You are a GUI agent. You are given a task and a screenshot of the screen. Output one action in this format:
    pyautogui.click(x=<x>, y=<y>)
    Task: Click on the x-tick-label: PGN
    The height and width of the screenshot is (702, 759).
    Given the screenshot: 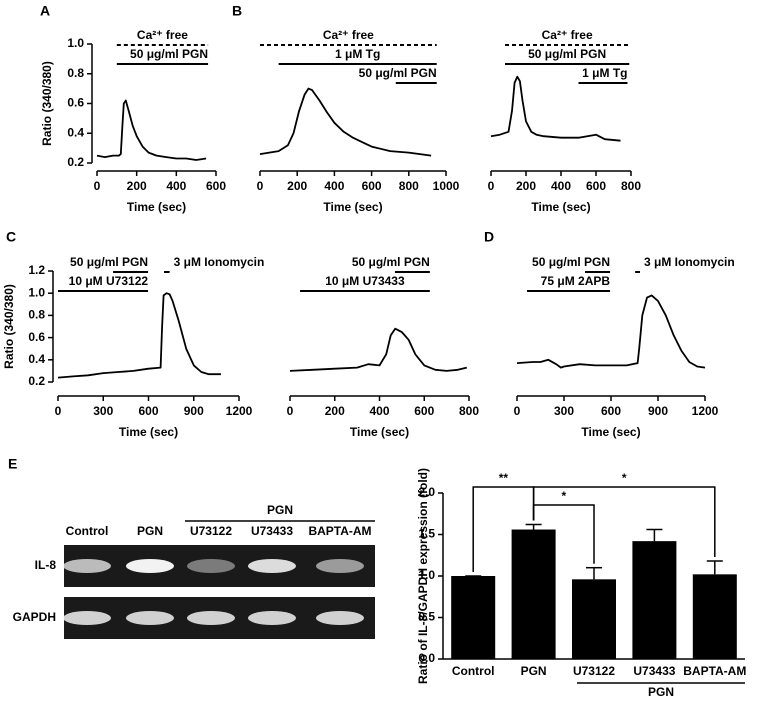 What is the action you would take?
    pyautogui.click(x=534, y=671)
    